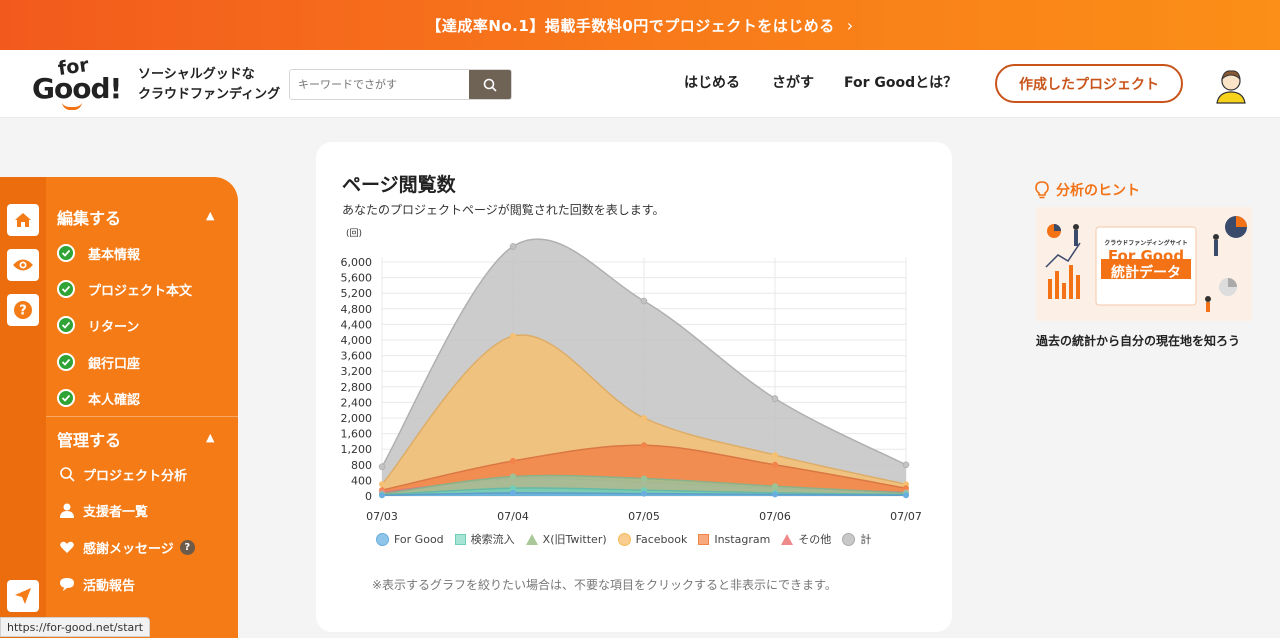 This screenshot has width=1280, height=638. I want to click on search-box, so click(400, 84).